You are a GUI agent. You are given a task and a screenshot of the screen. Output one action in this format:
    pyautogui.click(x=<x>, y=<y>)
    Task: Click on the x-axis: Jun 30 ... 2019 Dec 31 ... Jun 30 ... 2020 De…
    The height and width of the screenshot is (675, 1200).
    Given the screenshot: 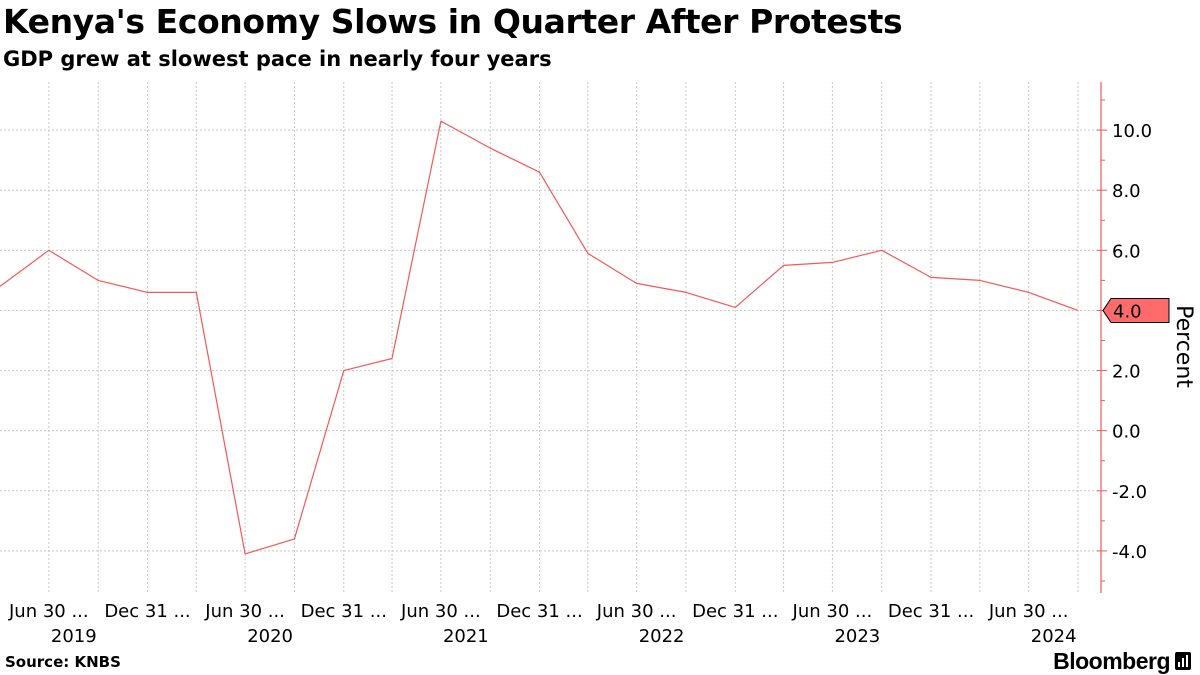 What is the action you would take?
    pyautogui.click(x=542, y=624)
    